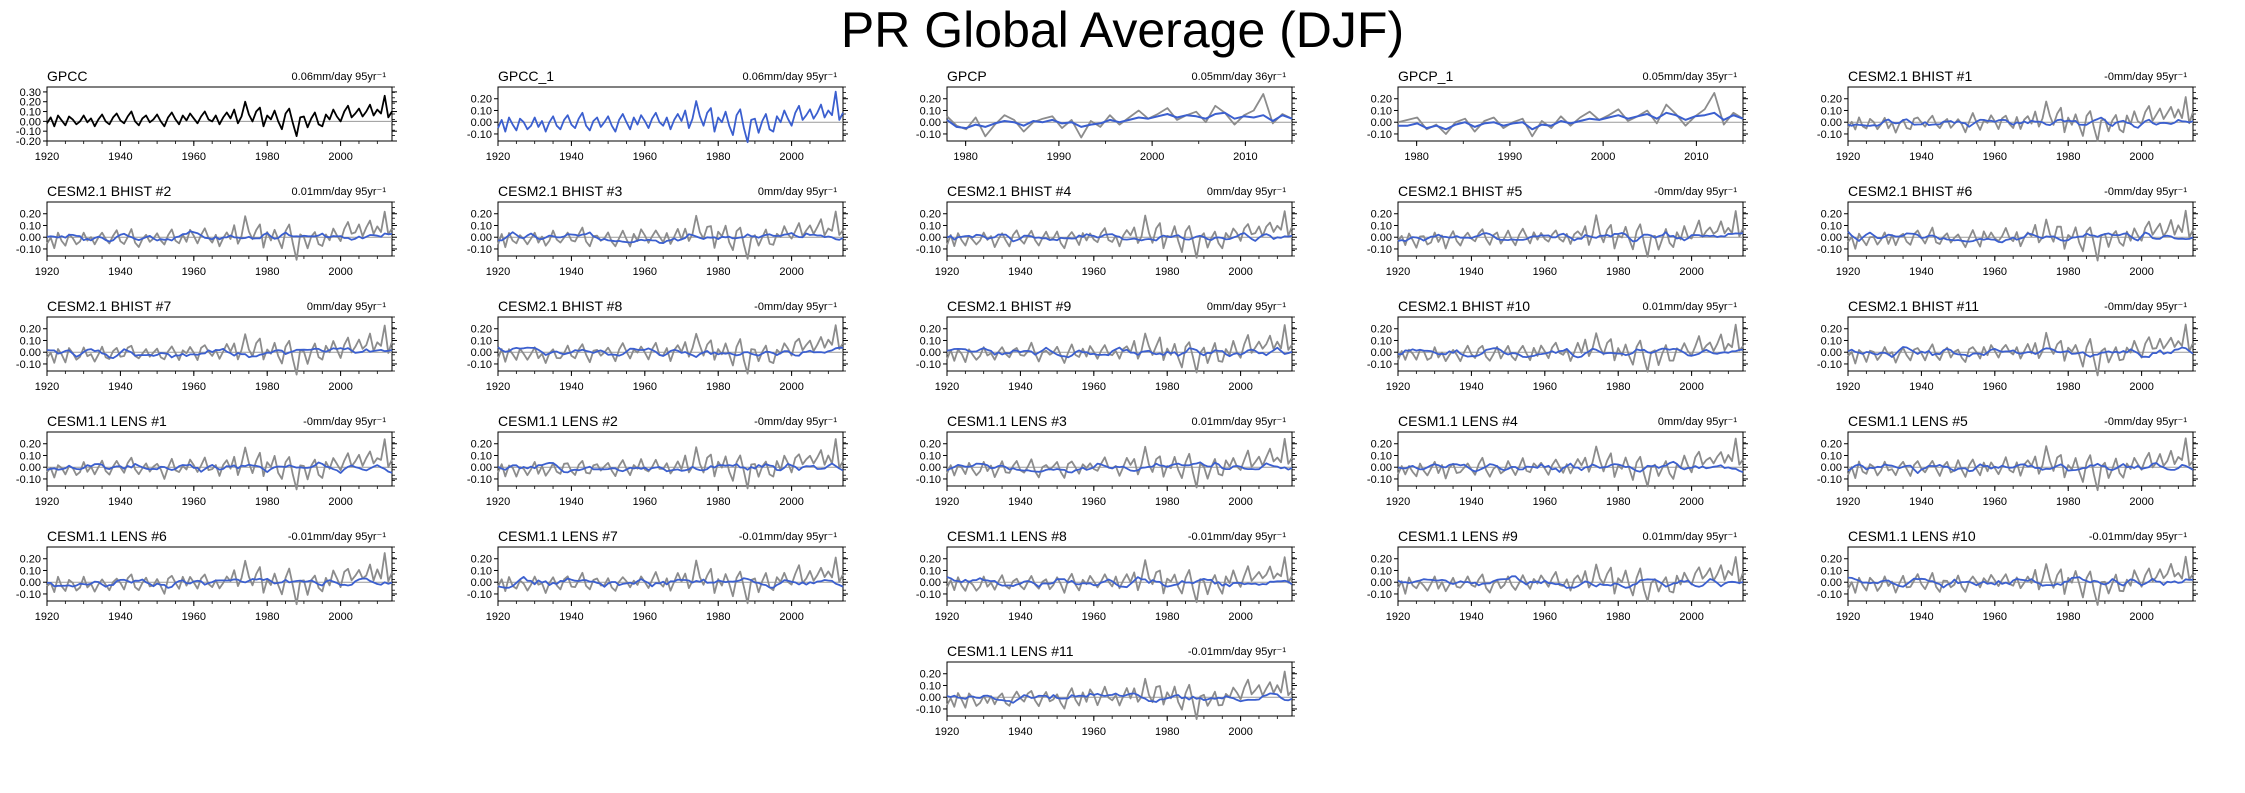  What do you see at coordinates (1245, 157) in the screenshot?
I see `x-tick-label: 2010` at bounding box center [1245, 157].